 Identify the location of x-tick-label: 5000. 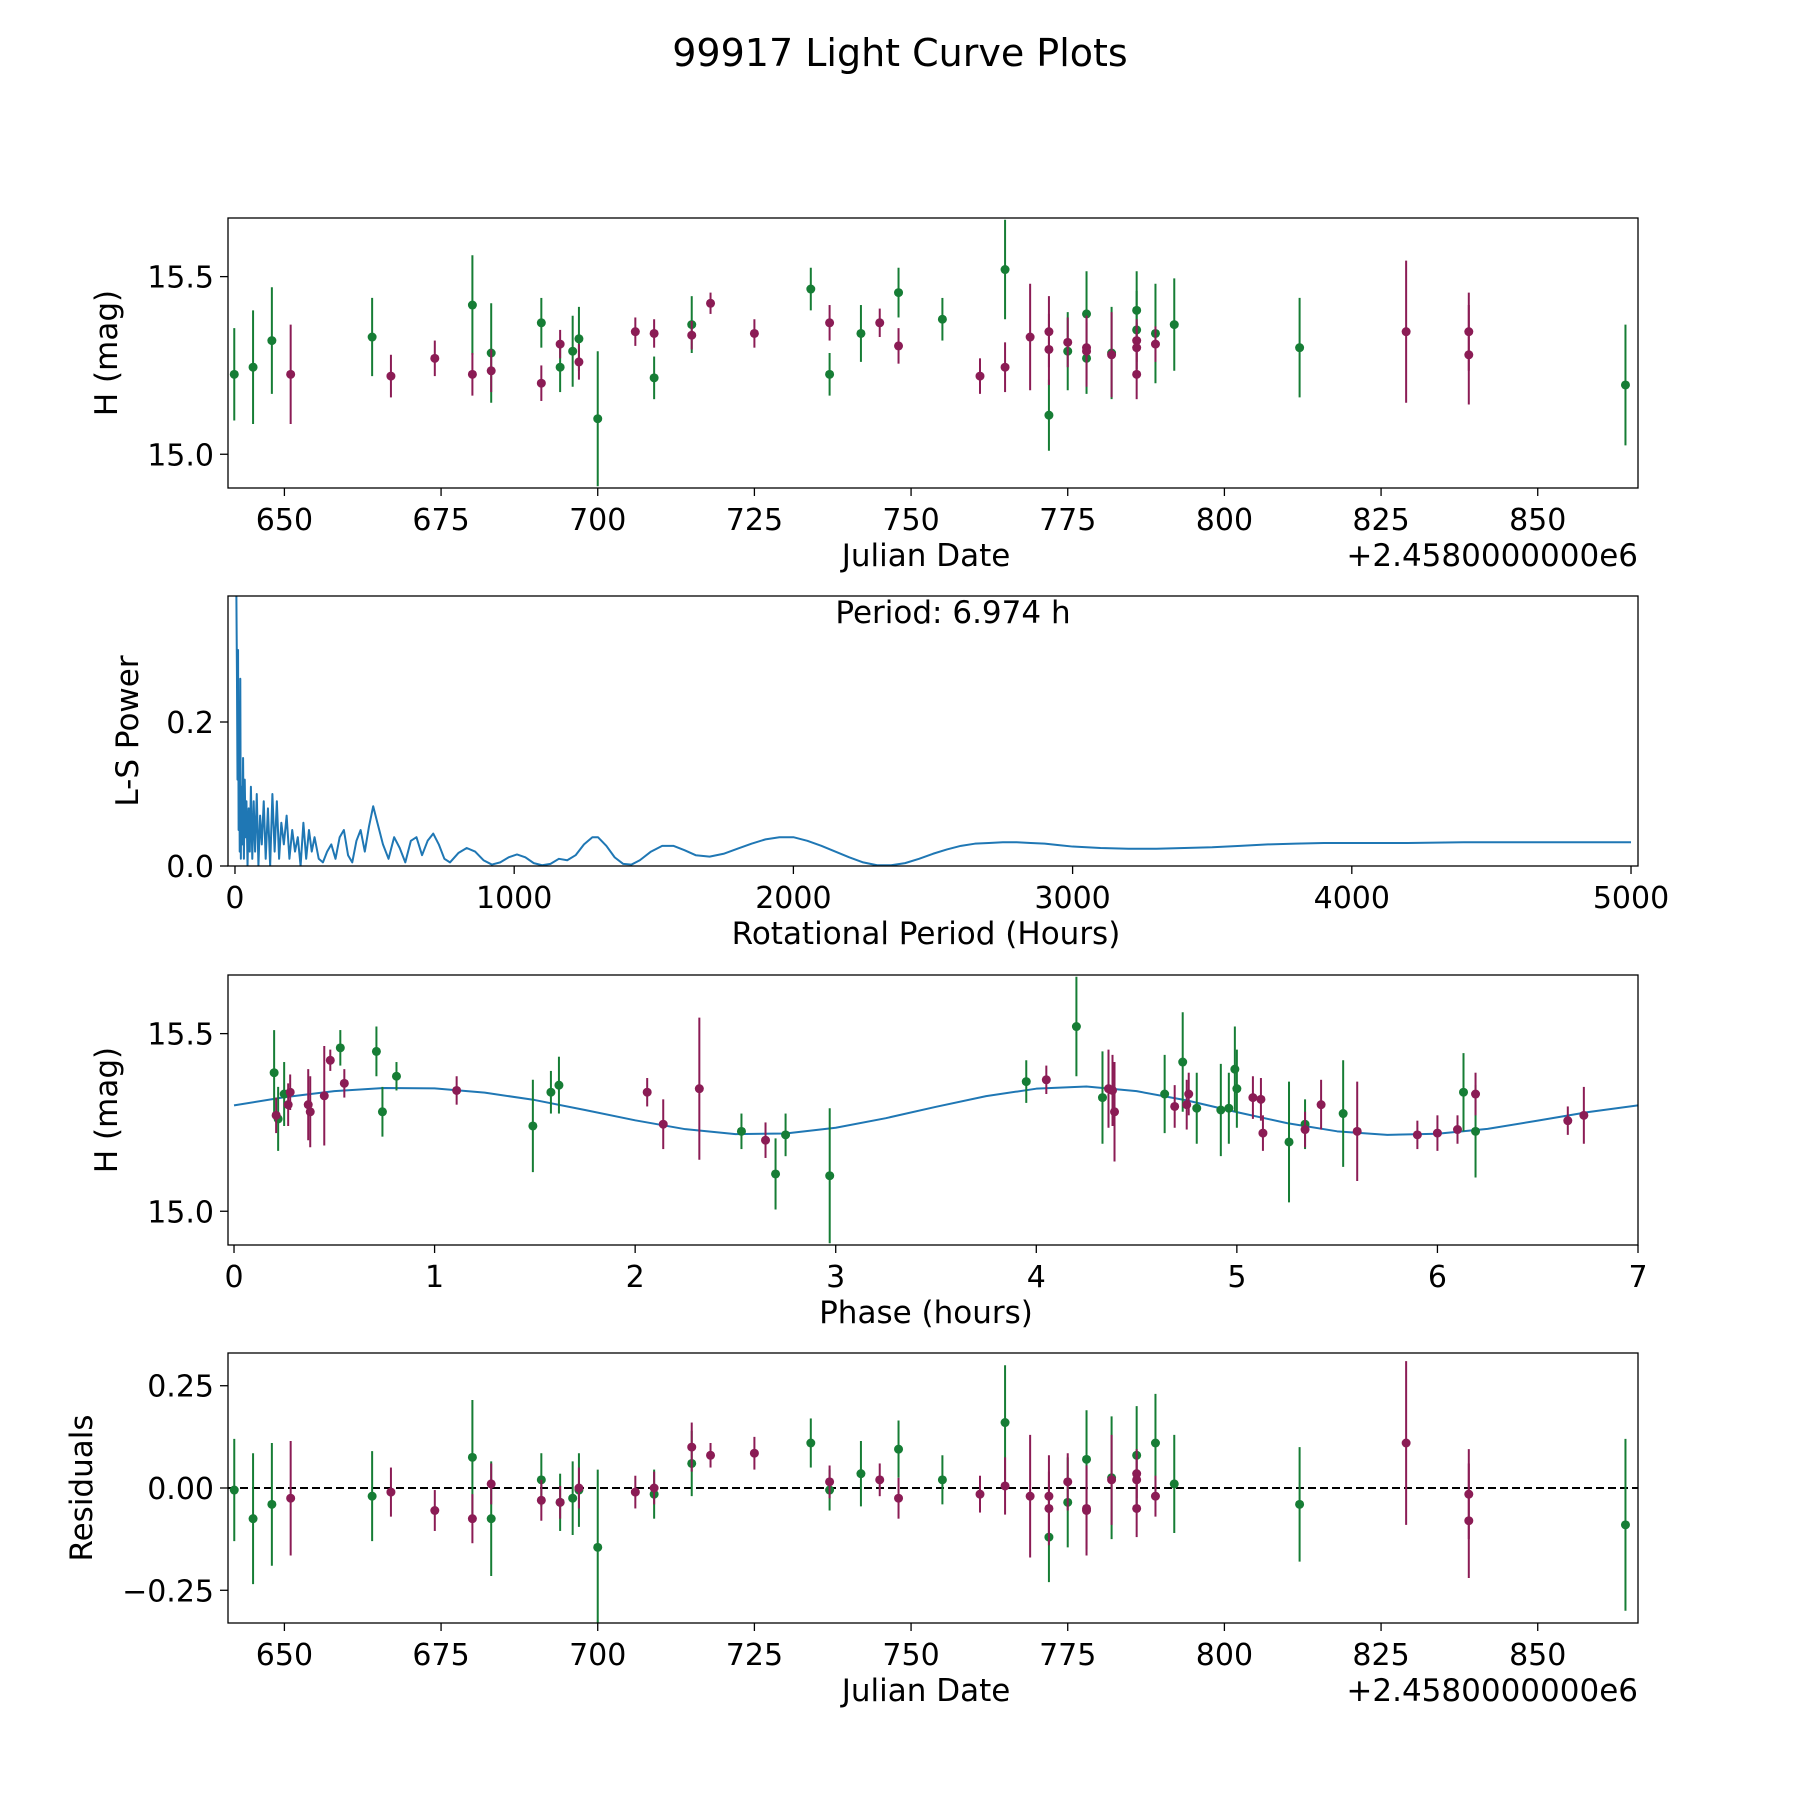
(1631, 898).